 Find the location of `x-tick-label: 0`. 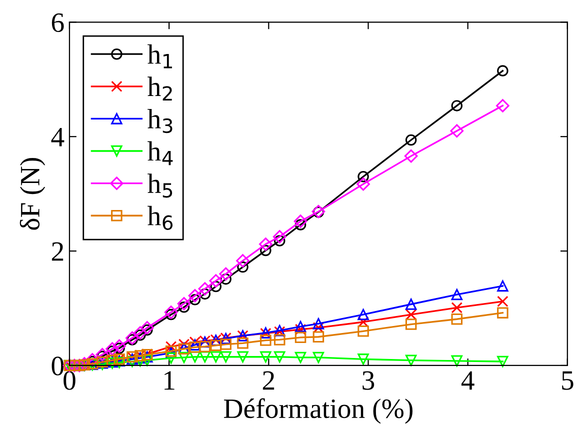

x-tick-label: 0 is located at coordinates (70, 380).